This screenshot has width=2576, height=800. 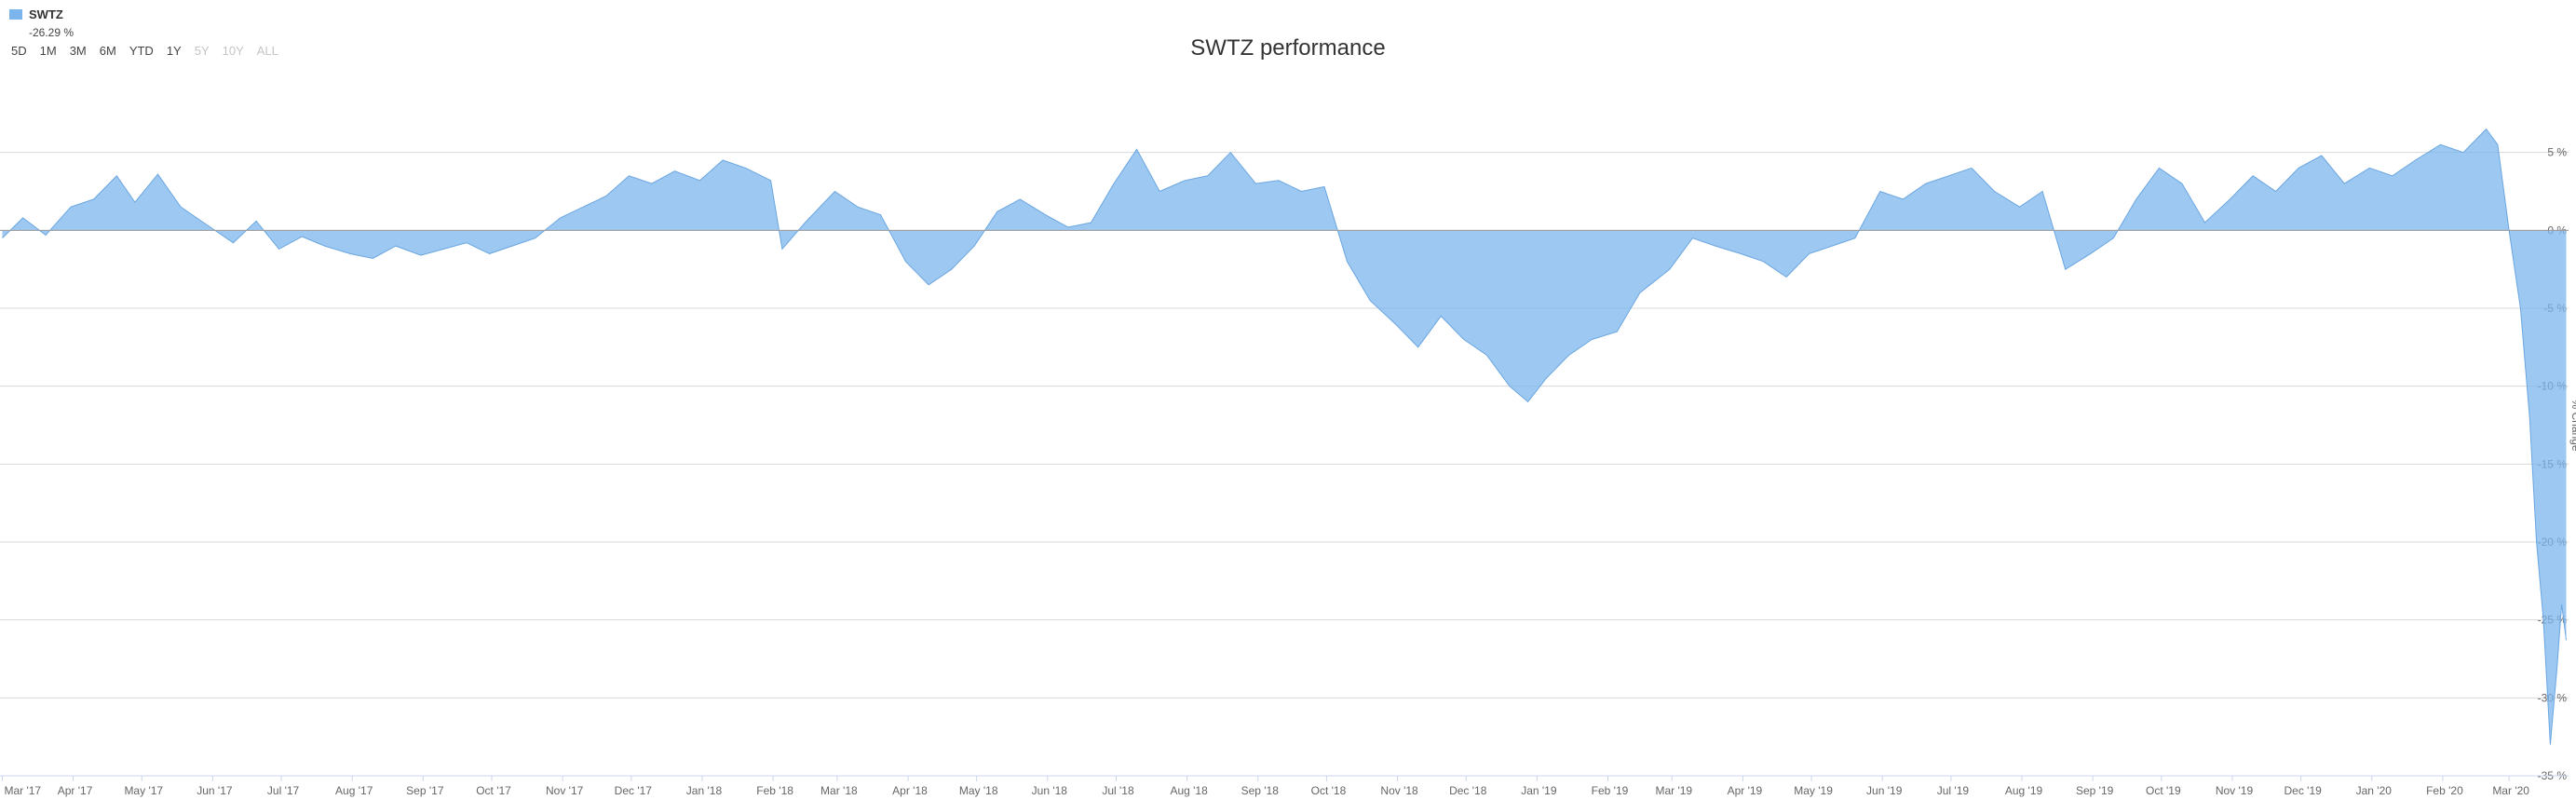 I want to click on x-tick-label: May '17, so click(x=143, y=790).